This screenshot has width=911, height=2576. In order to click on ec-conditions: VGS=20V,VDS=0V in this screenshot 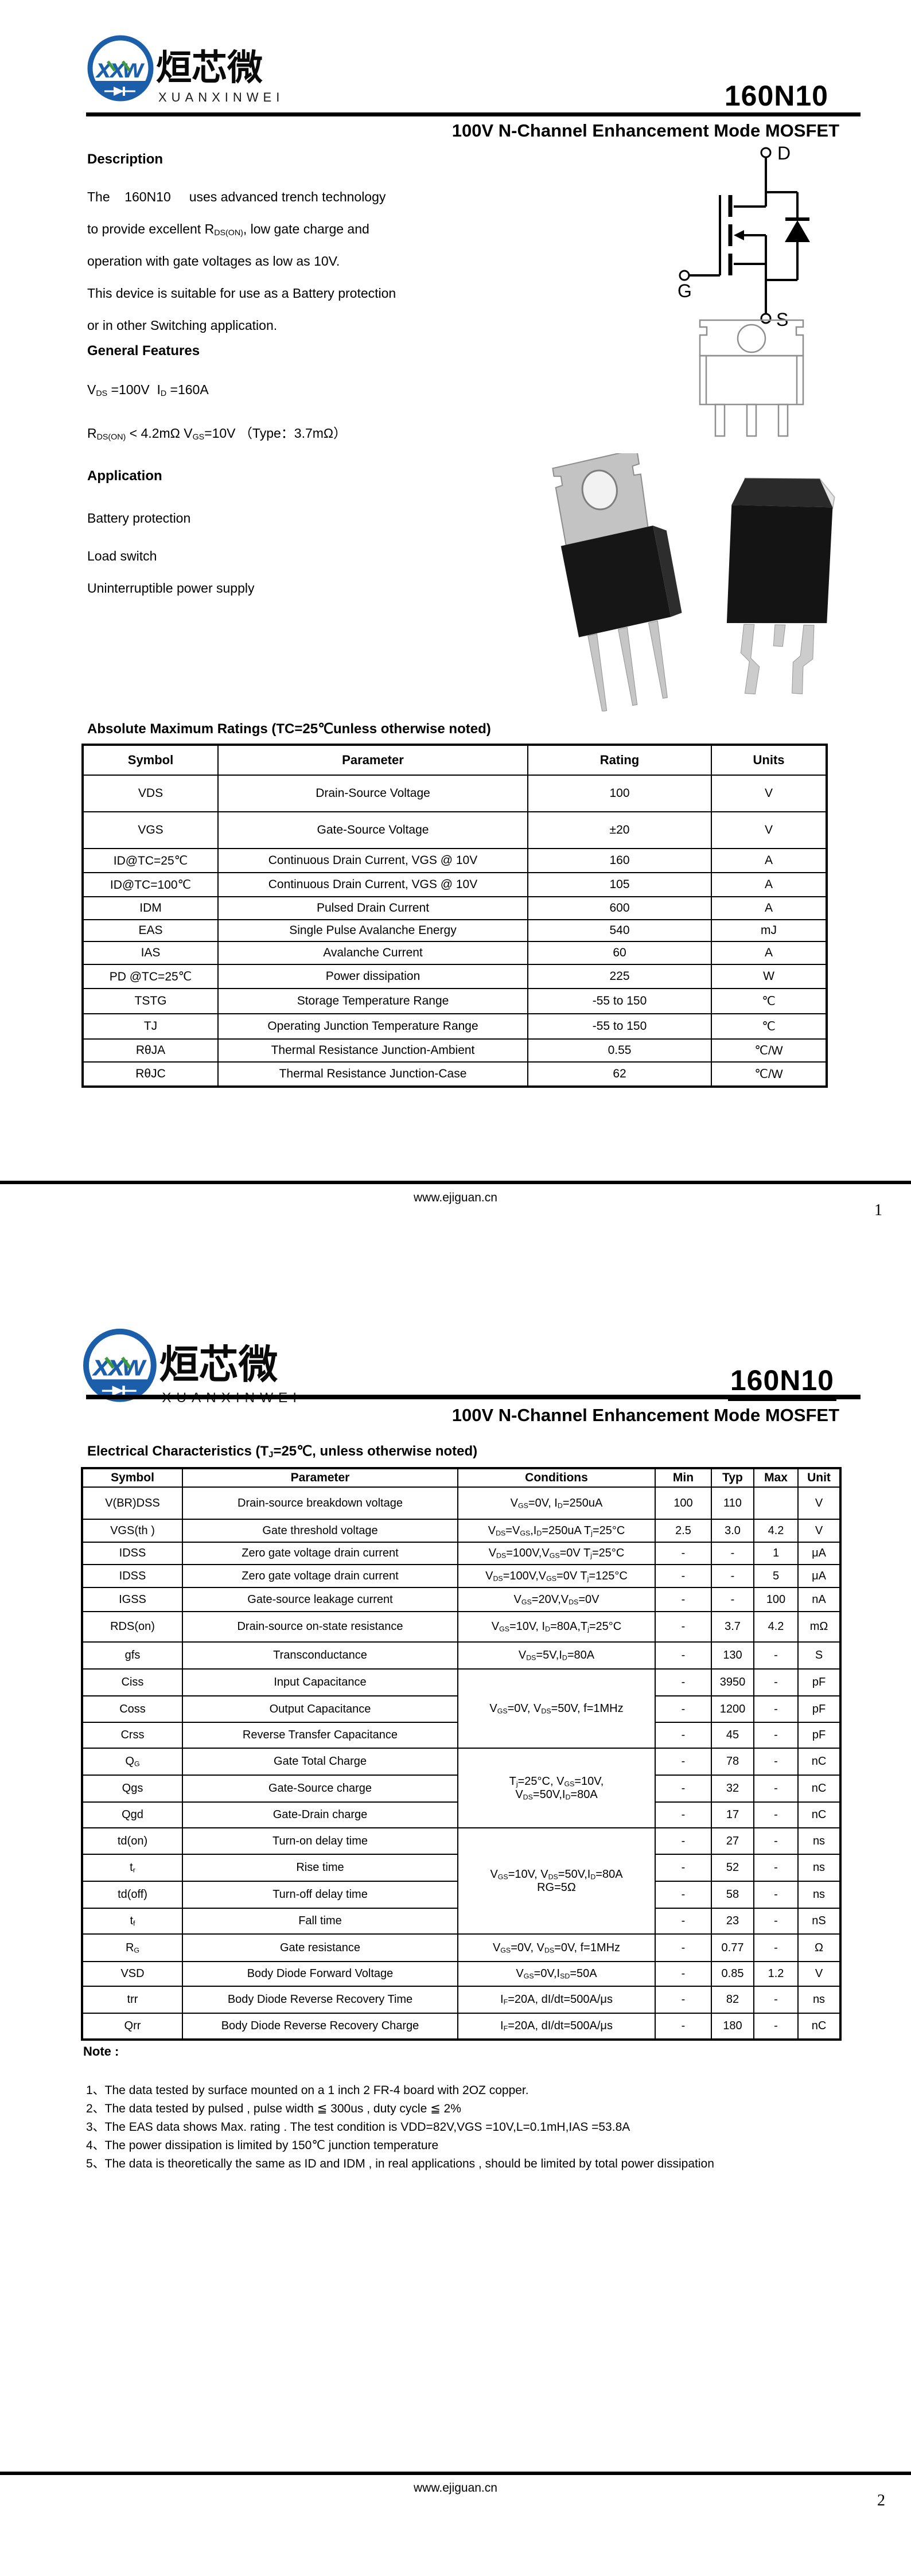, I will do `click(556, 1599)`.